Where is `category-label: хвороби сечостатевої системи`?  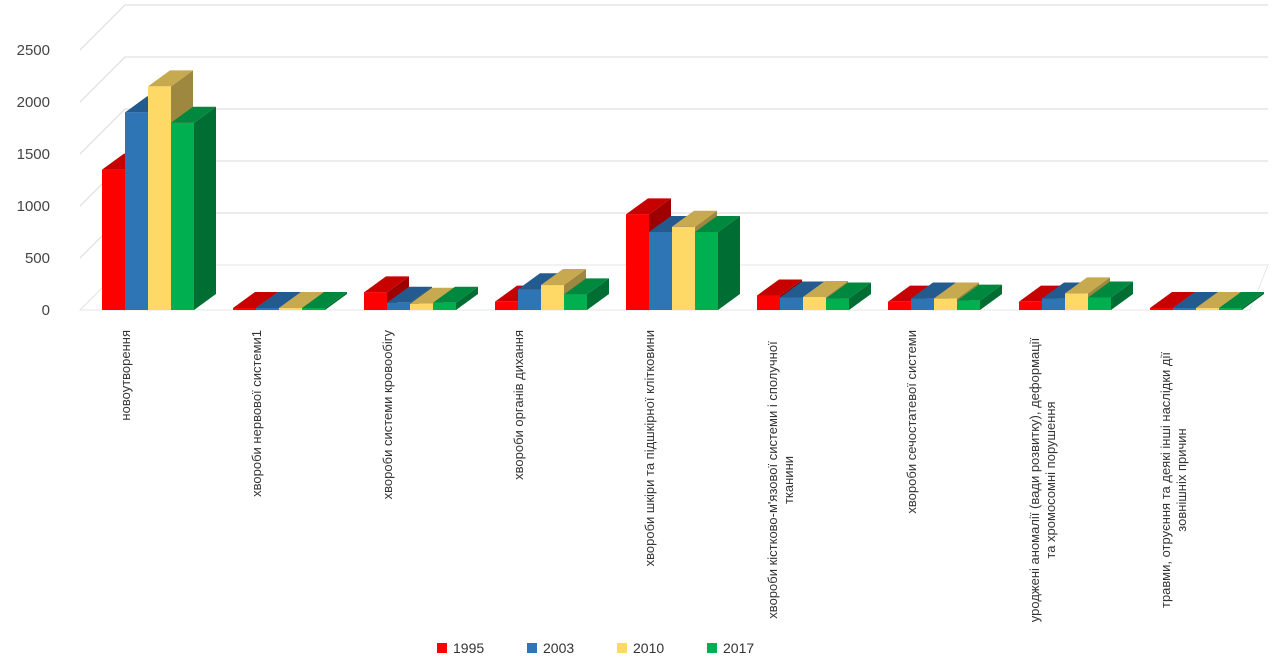 category-label: хвороби сечостатевої системи is located at coordinates (911, 422).